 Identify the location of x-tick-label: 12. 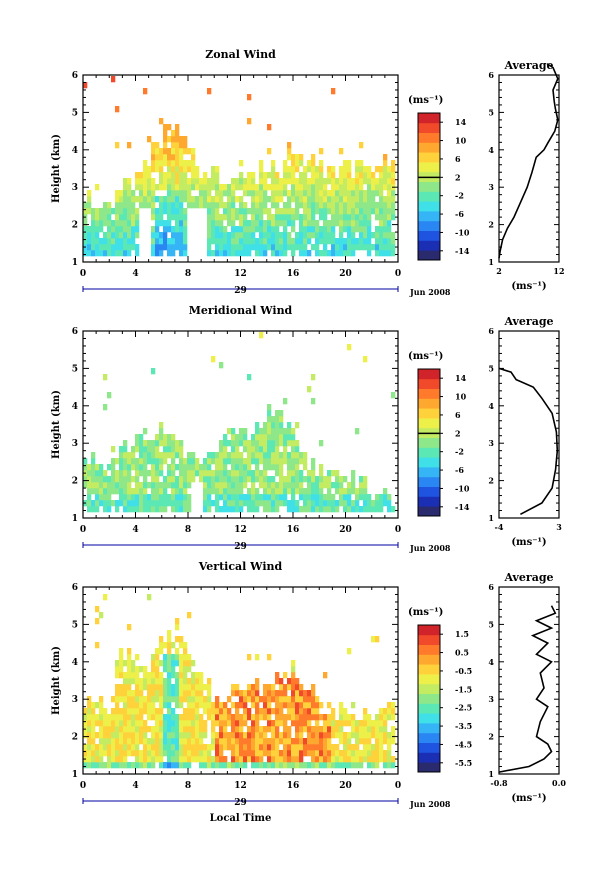
(240, 530).